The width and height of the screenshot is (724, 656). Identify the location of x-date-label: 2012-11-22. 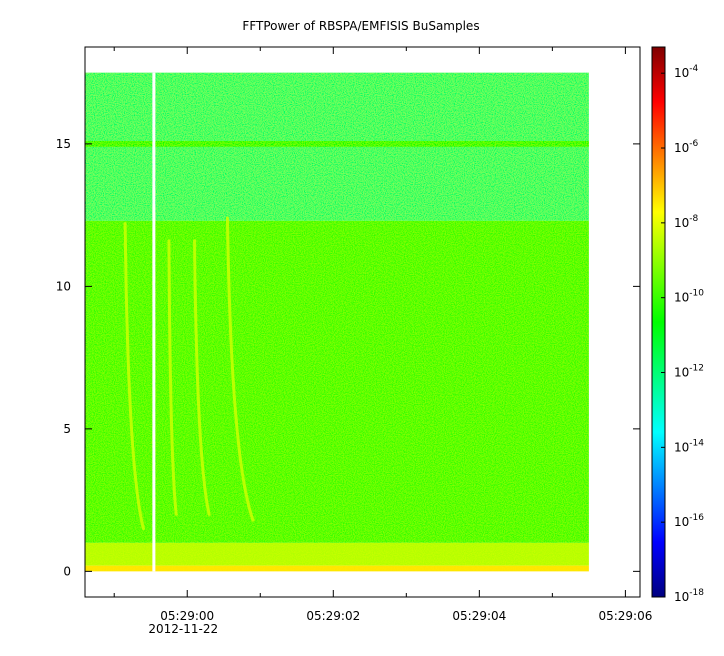
(183, 629).